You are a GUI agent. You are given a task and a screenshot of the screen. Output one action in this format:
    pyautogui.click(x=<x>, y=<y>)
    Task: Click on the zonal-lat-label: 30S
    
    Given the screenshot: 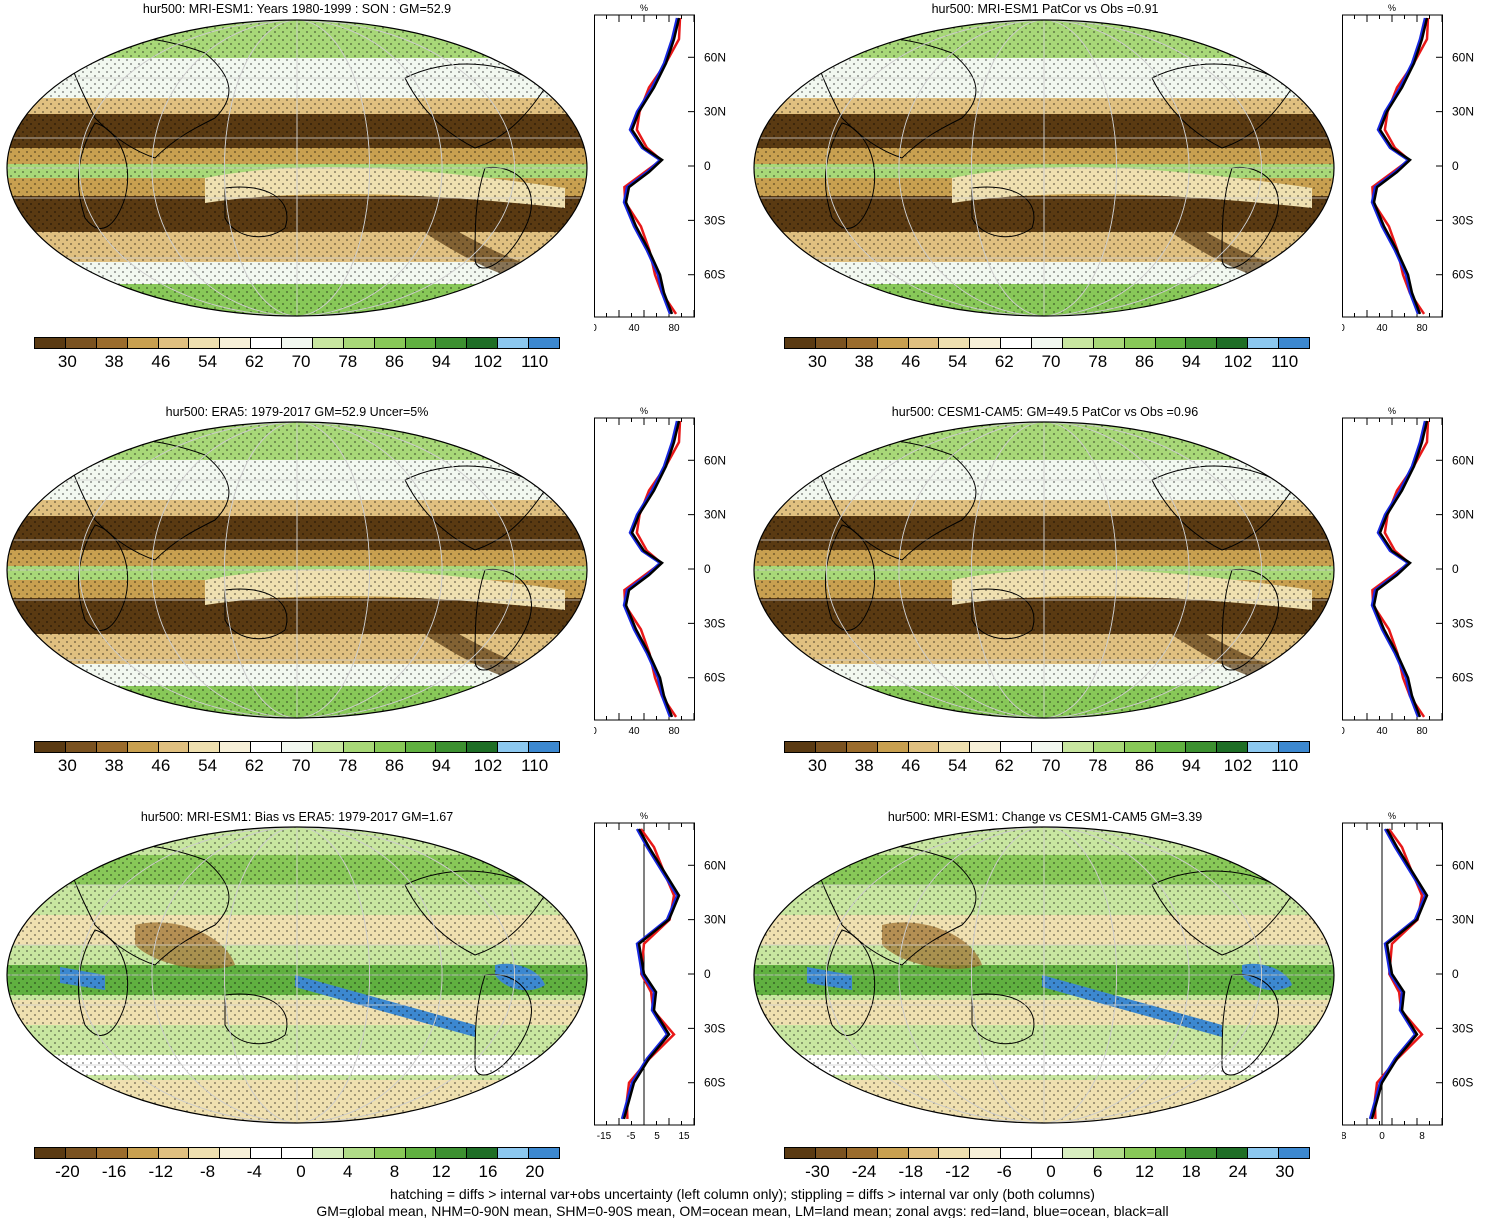 What is the action you would take?
    pyautogui.click(x=714, y=623)
    